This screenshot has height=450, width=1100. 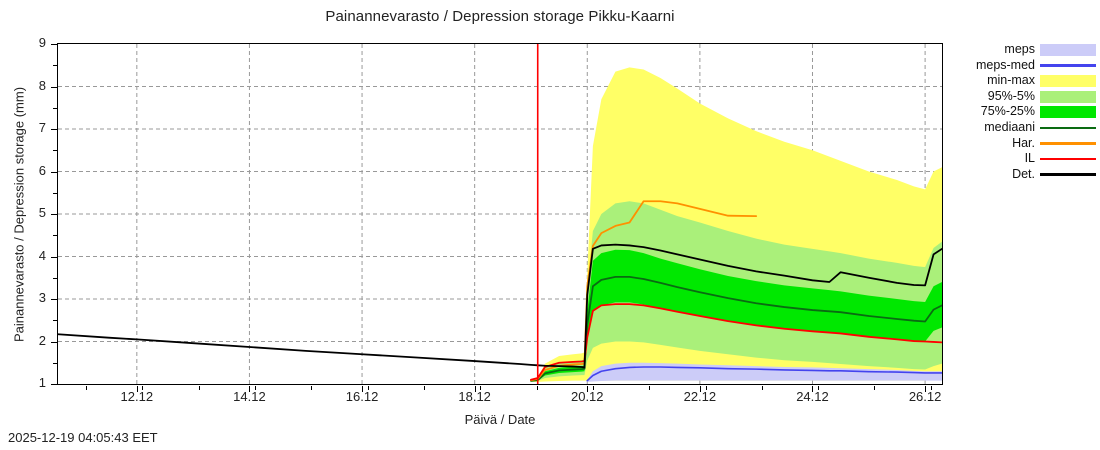 I want to click on y-tick-label: 6, so click(x=42, y=170).